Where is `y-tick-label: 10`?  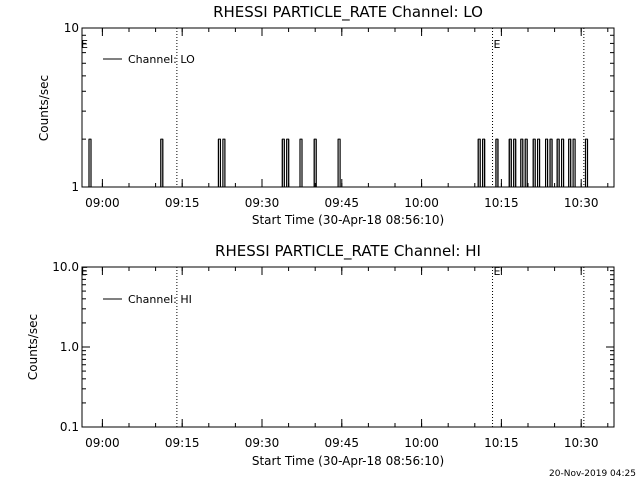
y-tick-label: 10 is located at coordinates (71, 28).